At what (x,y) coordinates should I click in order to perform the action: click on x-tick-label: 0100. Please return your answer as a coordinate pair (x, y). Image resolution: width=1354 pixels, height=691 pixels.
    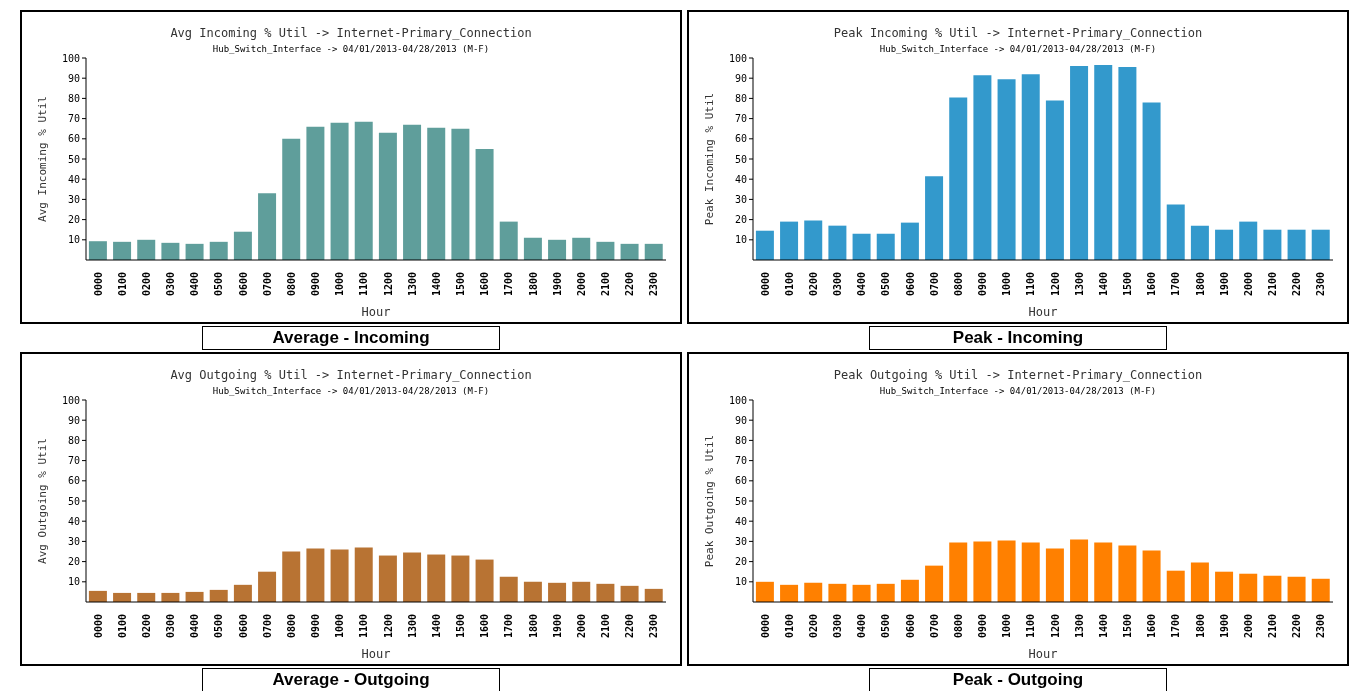
    Looking at the image, I should click on (789, 284).